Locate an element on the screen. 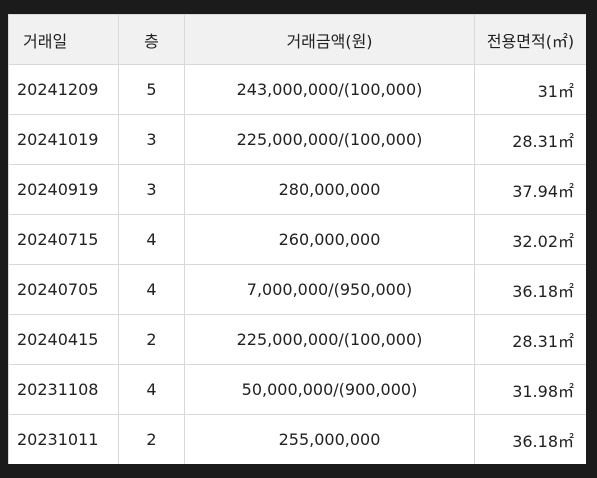 The image size is (597, 478). column-header-date: 거래일 is located at coordinates (63, 39).